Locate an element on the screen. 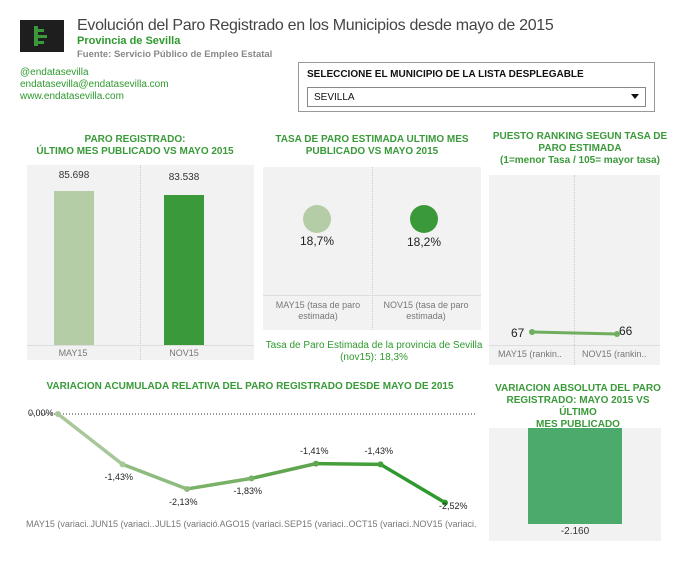 The image size is (697, 570). chart-paro-title-line2: ÚLTIMO MES PUBLICADO VS MAYO 2015 is located at coordinates (135, 151).